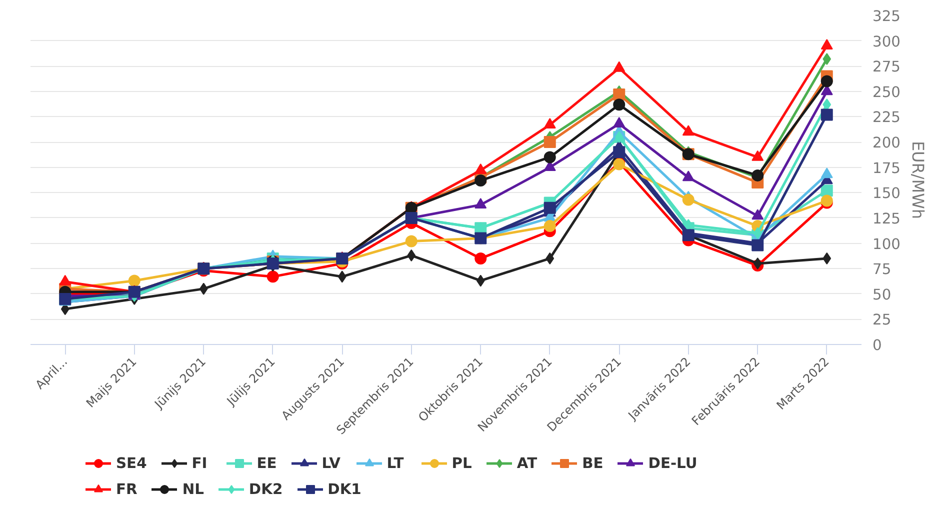 This screenshot has width=934, height=506. I want to click on legend-label: AT, so click(527, 463).